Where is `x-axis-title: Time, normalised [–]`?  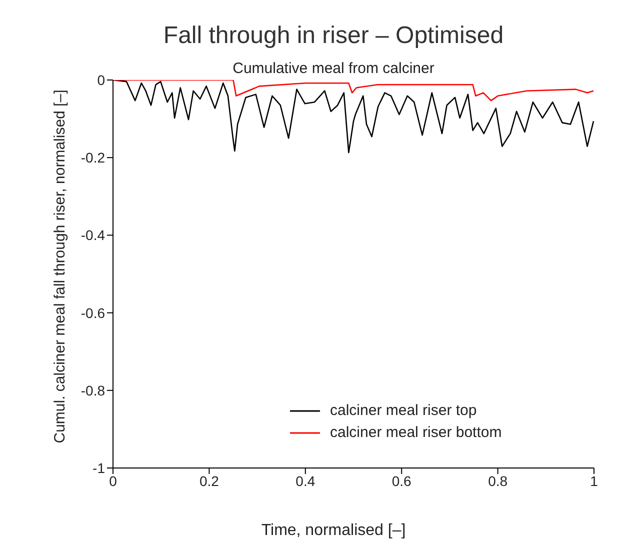
x-axis-title: Time, normalised [–] is located at coordinates (333, 531).